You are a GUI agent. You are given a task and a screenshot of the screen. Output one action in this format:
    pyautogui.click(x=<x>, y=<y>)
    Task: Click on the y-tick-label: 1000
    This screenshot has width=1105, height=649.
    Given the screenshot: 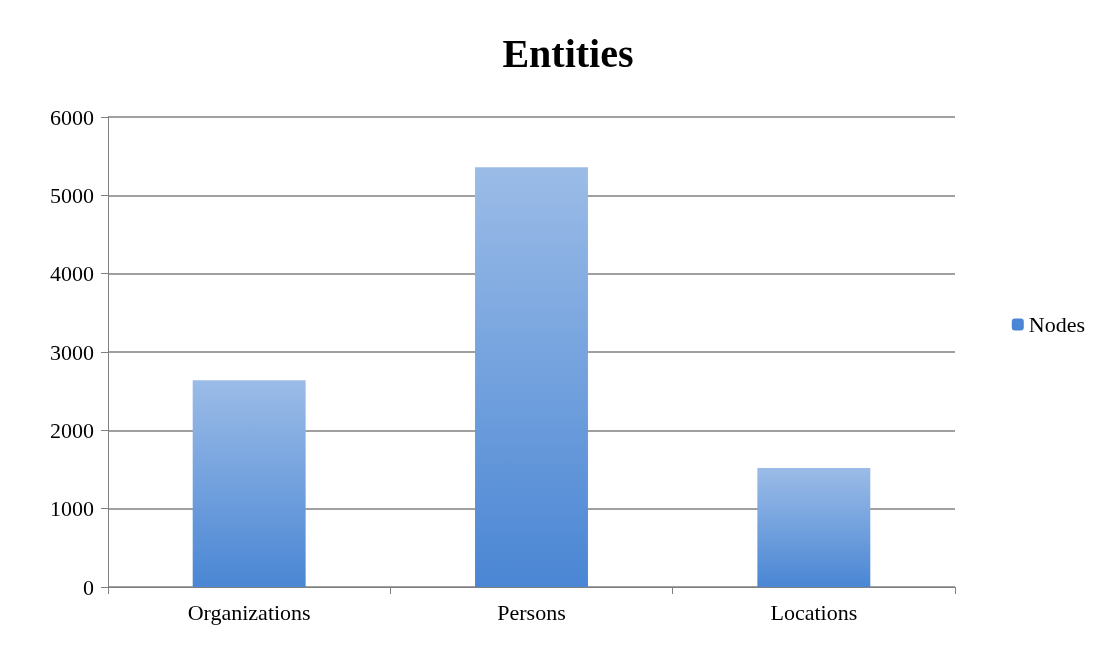 What is the action you would take?
    pyautogui.click(x=72, y=509)
    